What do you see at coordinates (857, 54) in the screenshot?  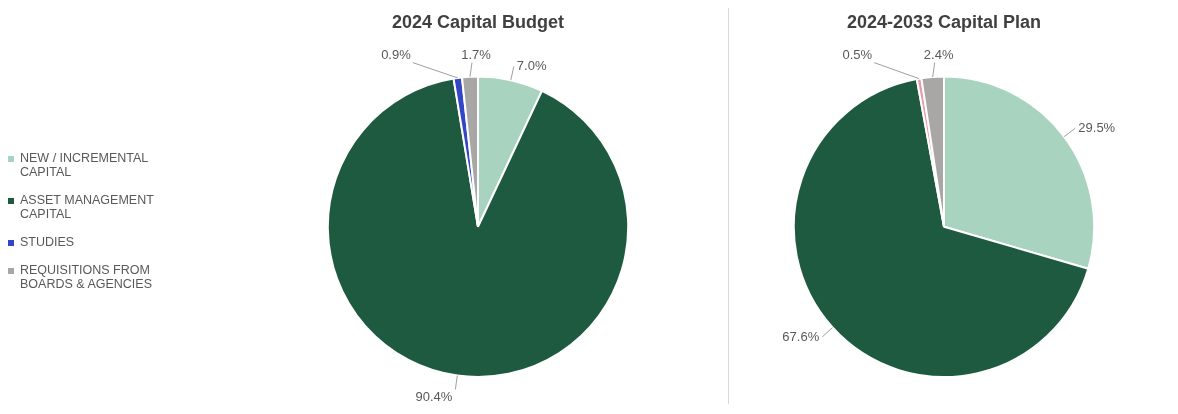 I see `data-label: 0.5%` at bounding box center [857, 54].